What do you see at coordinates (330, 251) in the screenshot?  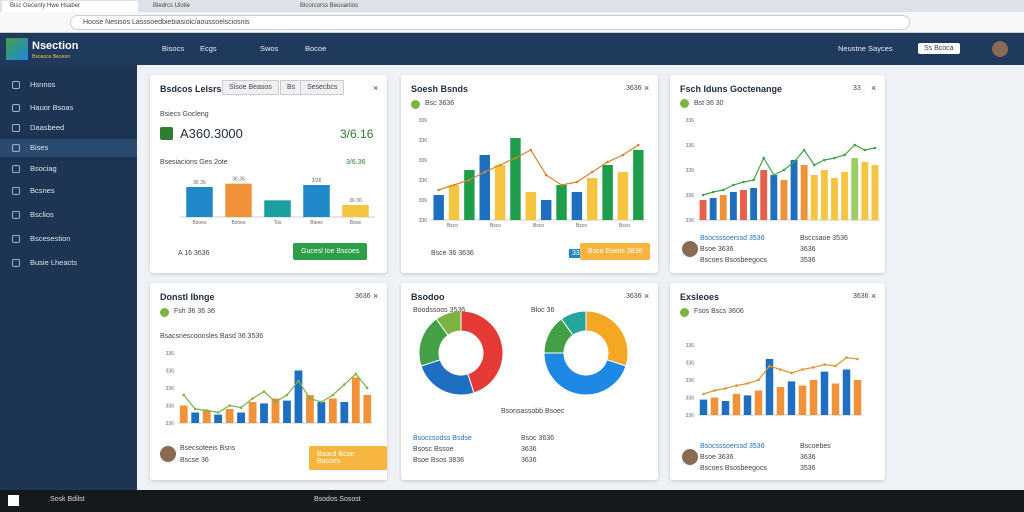 I see `action-button: Gucesl Ioe Bscoes` at bounding box center [330, 251].